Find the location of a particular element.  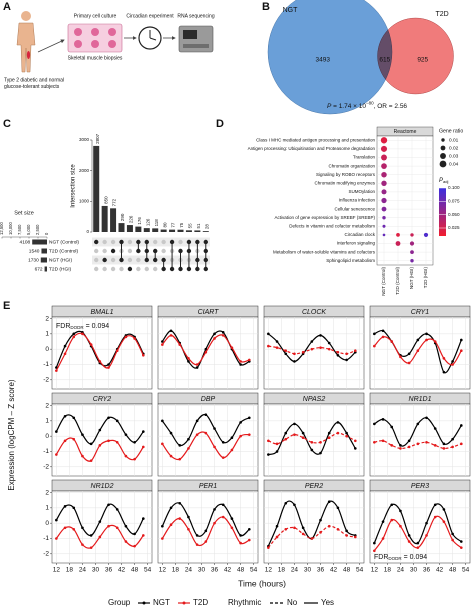

colorbar is located at coordinates (442, 212).